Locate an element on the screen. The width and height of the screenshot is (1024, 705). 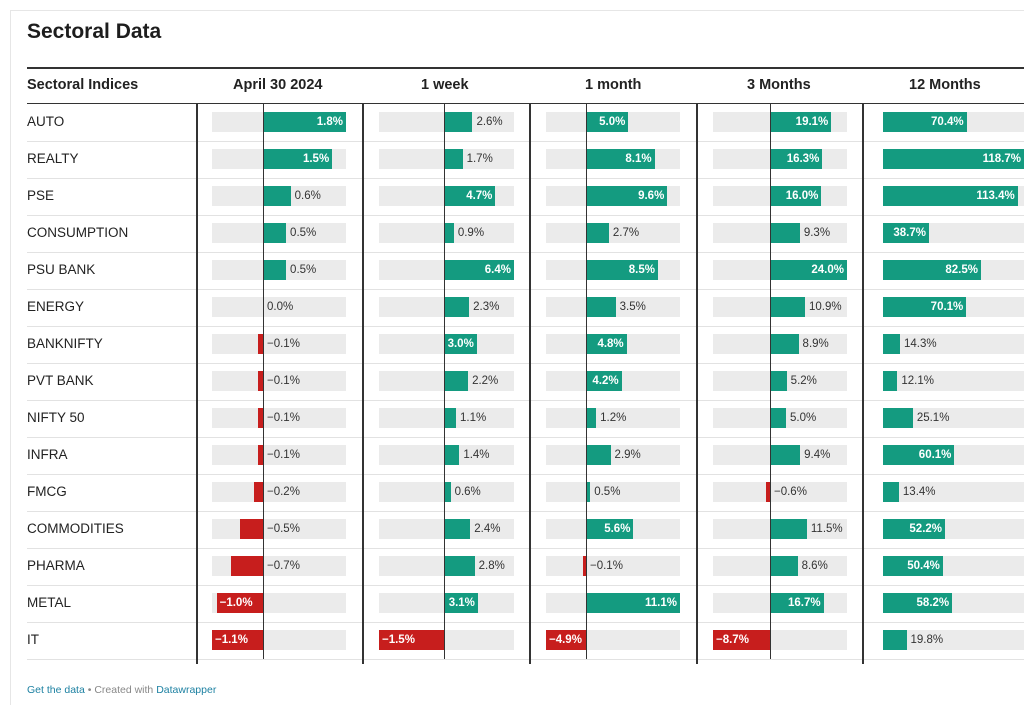
table-row: CONSUMPTION 0.5% 0.9% 2.7% 9.3% 38.7% is located at coordinates (525, 234).